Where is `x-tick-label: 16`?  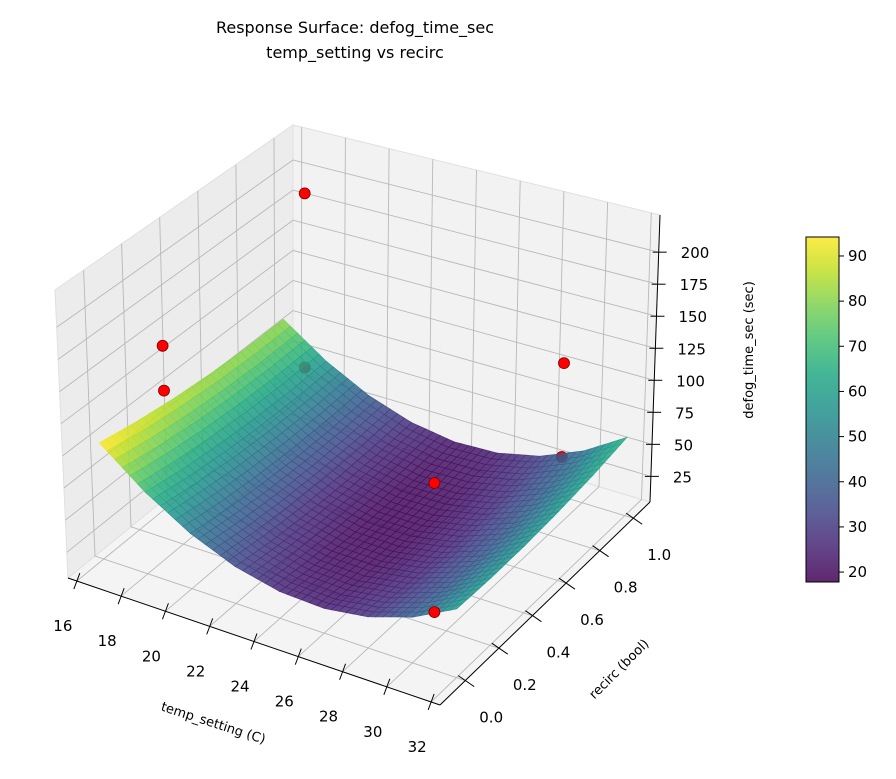 x-tick-label: 16 is located at coordinates (62, 626).